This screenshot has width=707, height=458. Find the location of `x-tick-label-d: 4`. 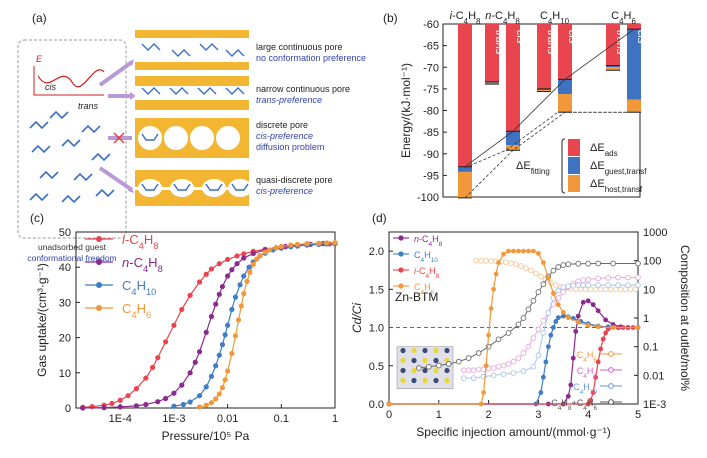

x-tick-label-d: 4 is located at coordinates (588, 415).